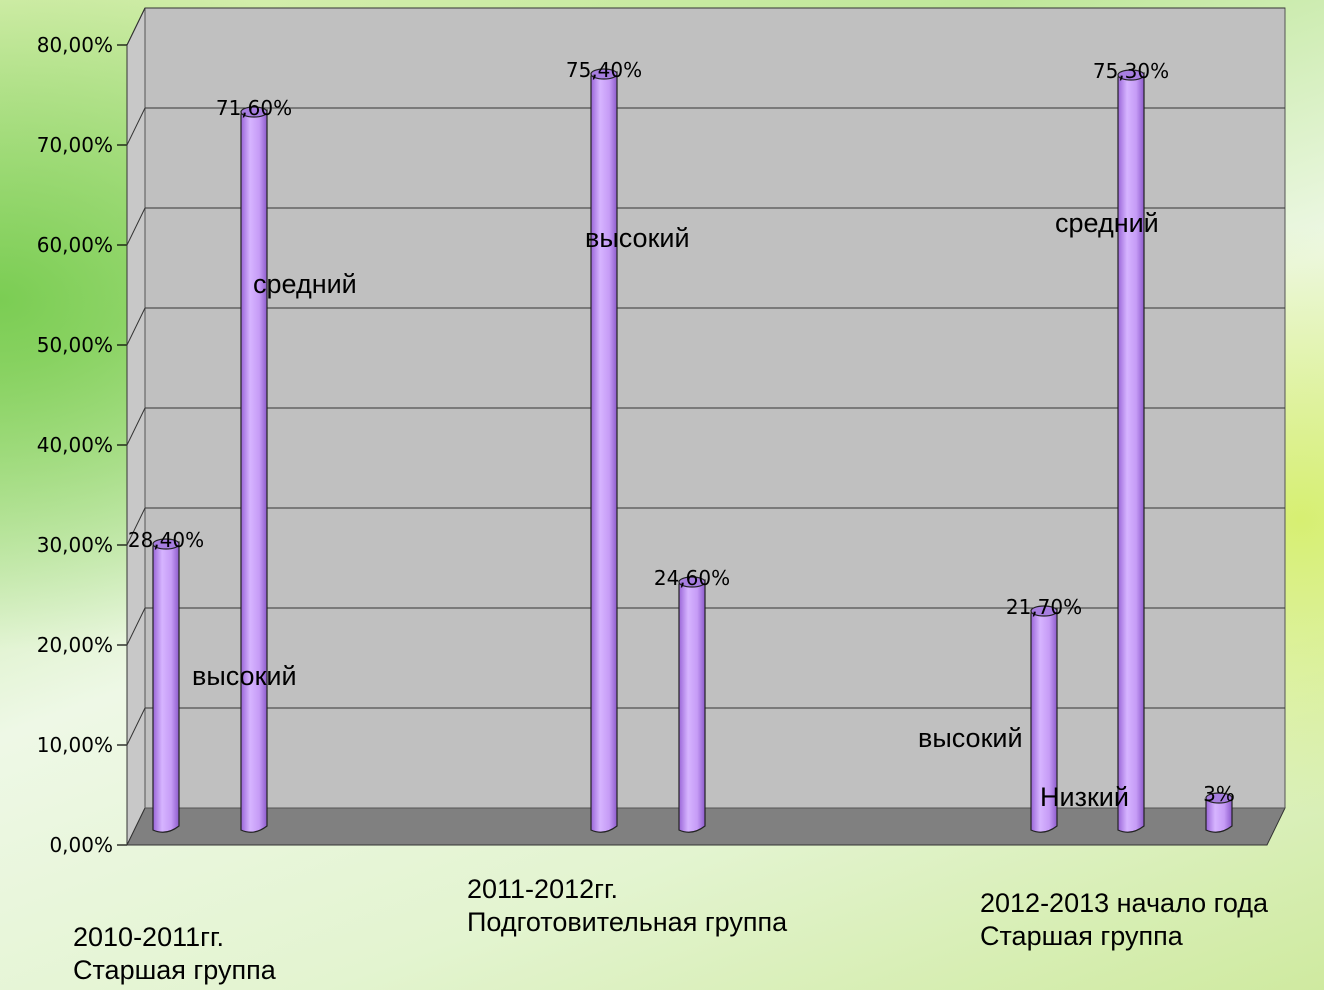 The image size is (1324, 990). What do you see at coordinates (637, 238) in the screenshot?
I see `annotation-vysokiy-2: высокий` at bounding box center [637, 238].